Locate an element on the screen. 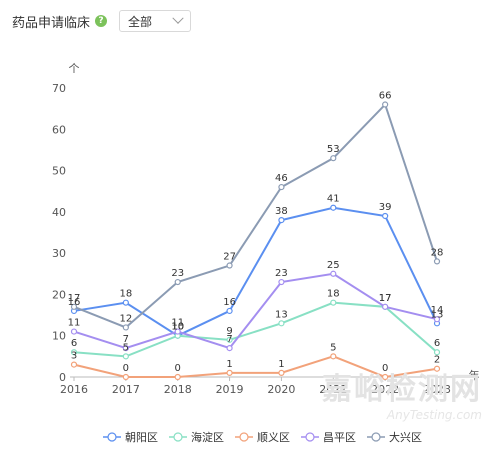 This screenshot has width=500, height=450. legend-item: 大兴区 is located at coordinates (394, 437).